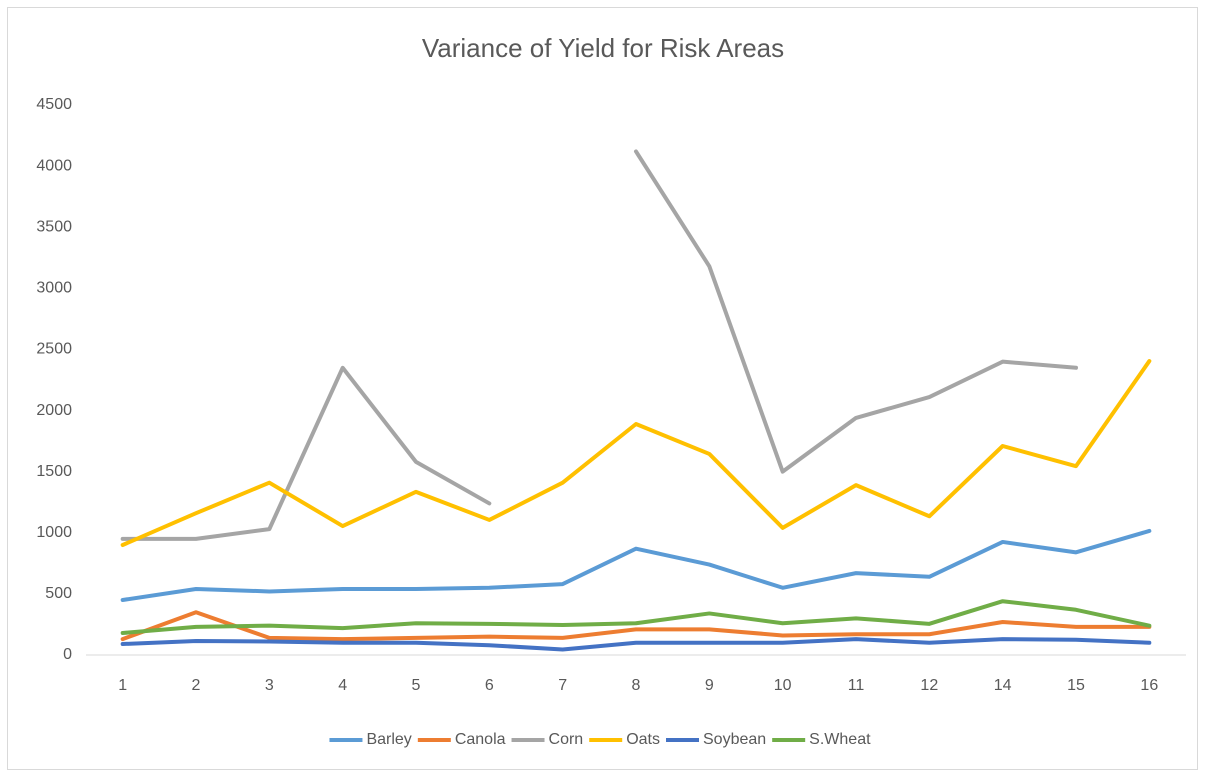  Describe the element at coordinates (54, 165) in the screenshot. I see `y-tick-label: 4000` at that location.